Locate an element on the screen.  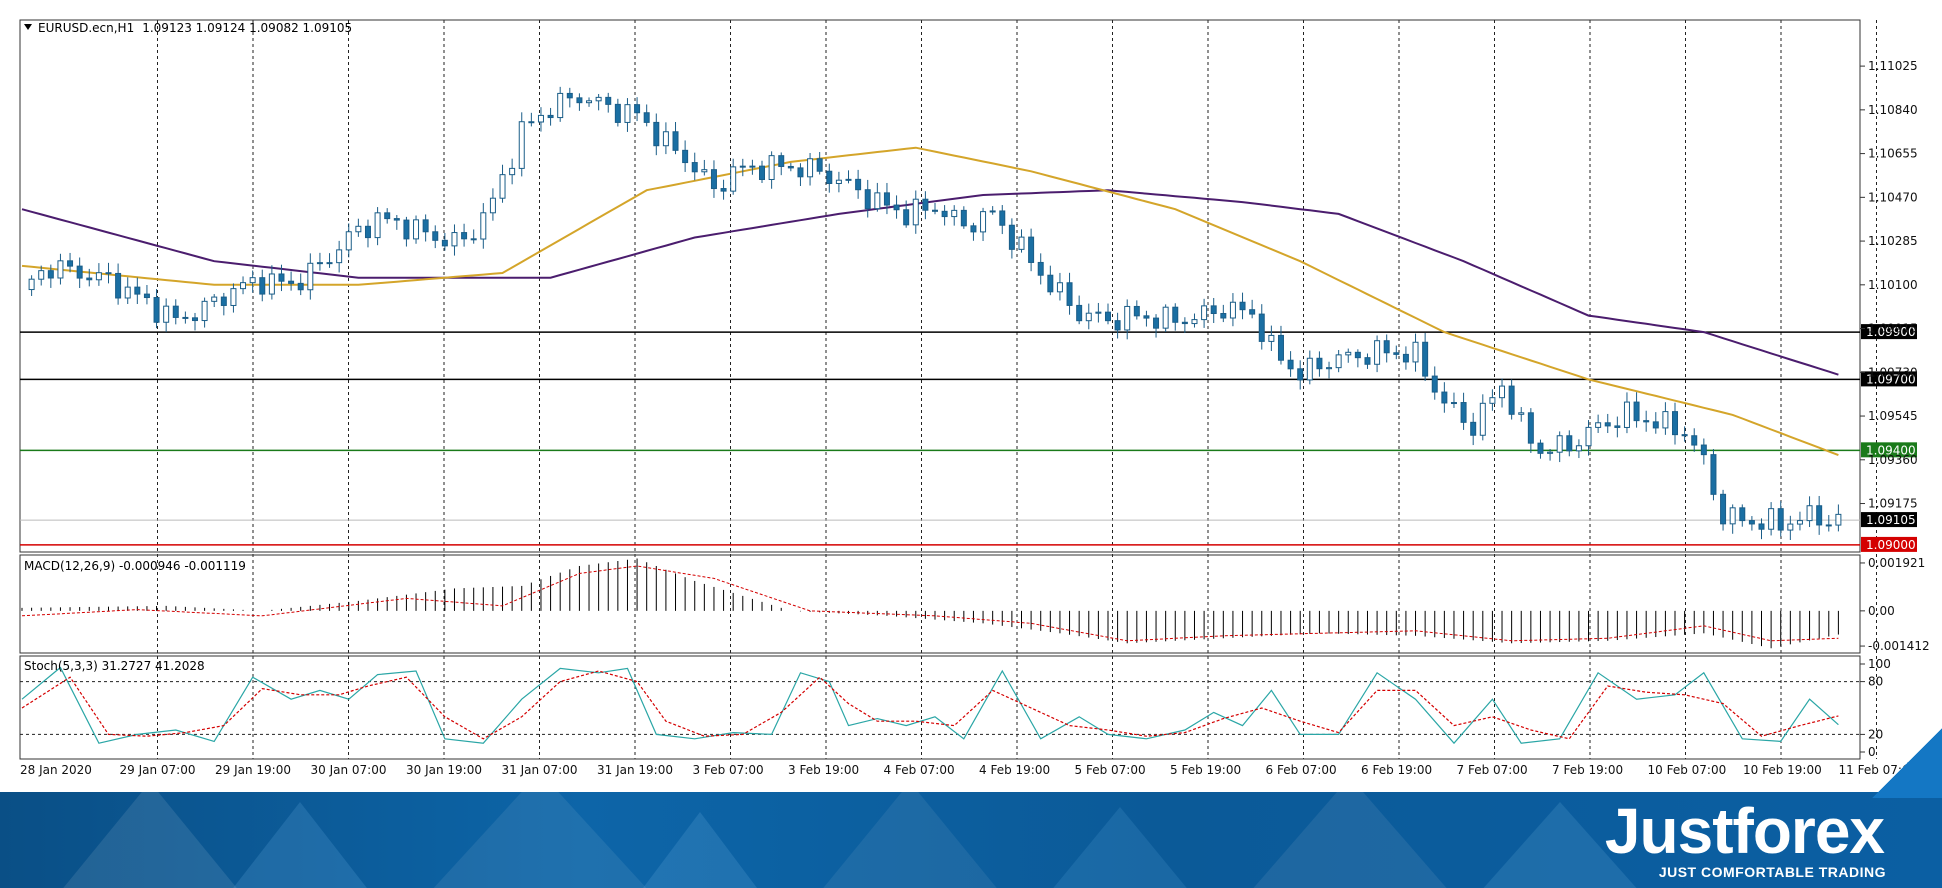
price-tick-label: 1.10840 is located at coordinates (1893, 110).